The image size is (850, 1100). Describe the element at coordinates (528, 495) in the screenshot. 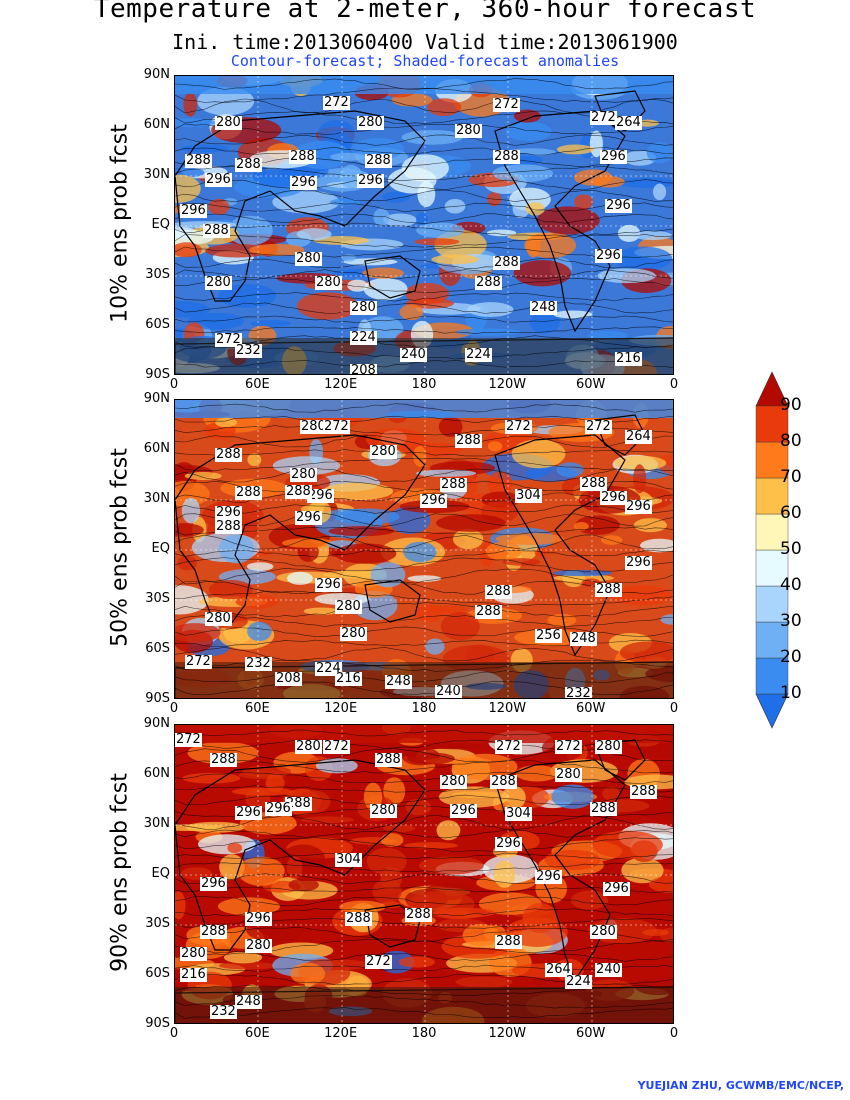

I see `contour-label: 304` at that location.